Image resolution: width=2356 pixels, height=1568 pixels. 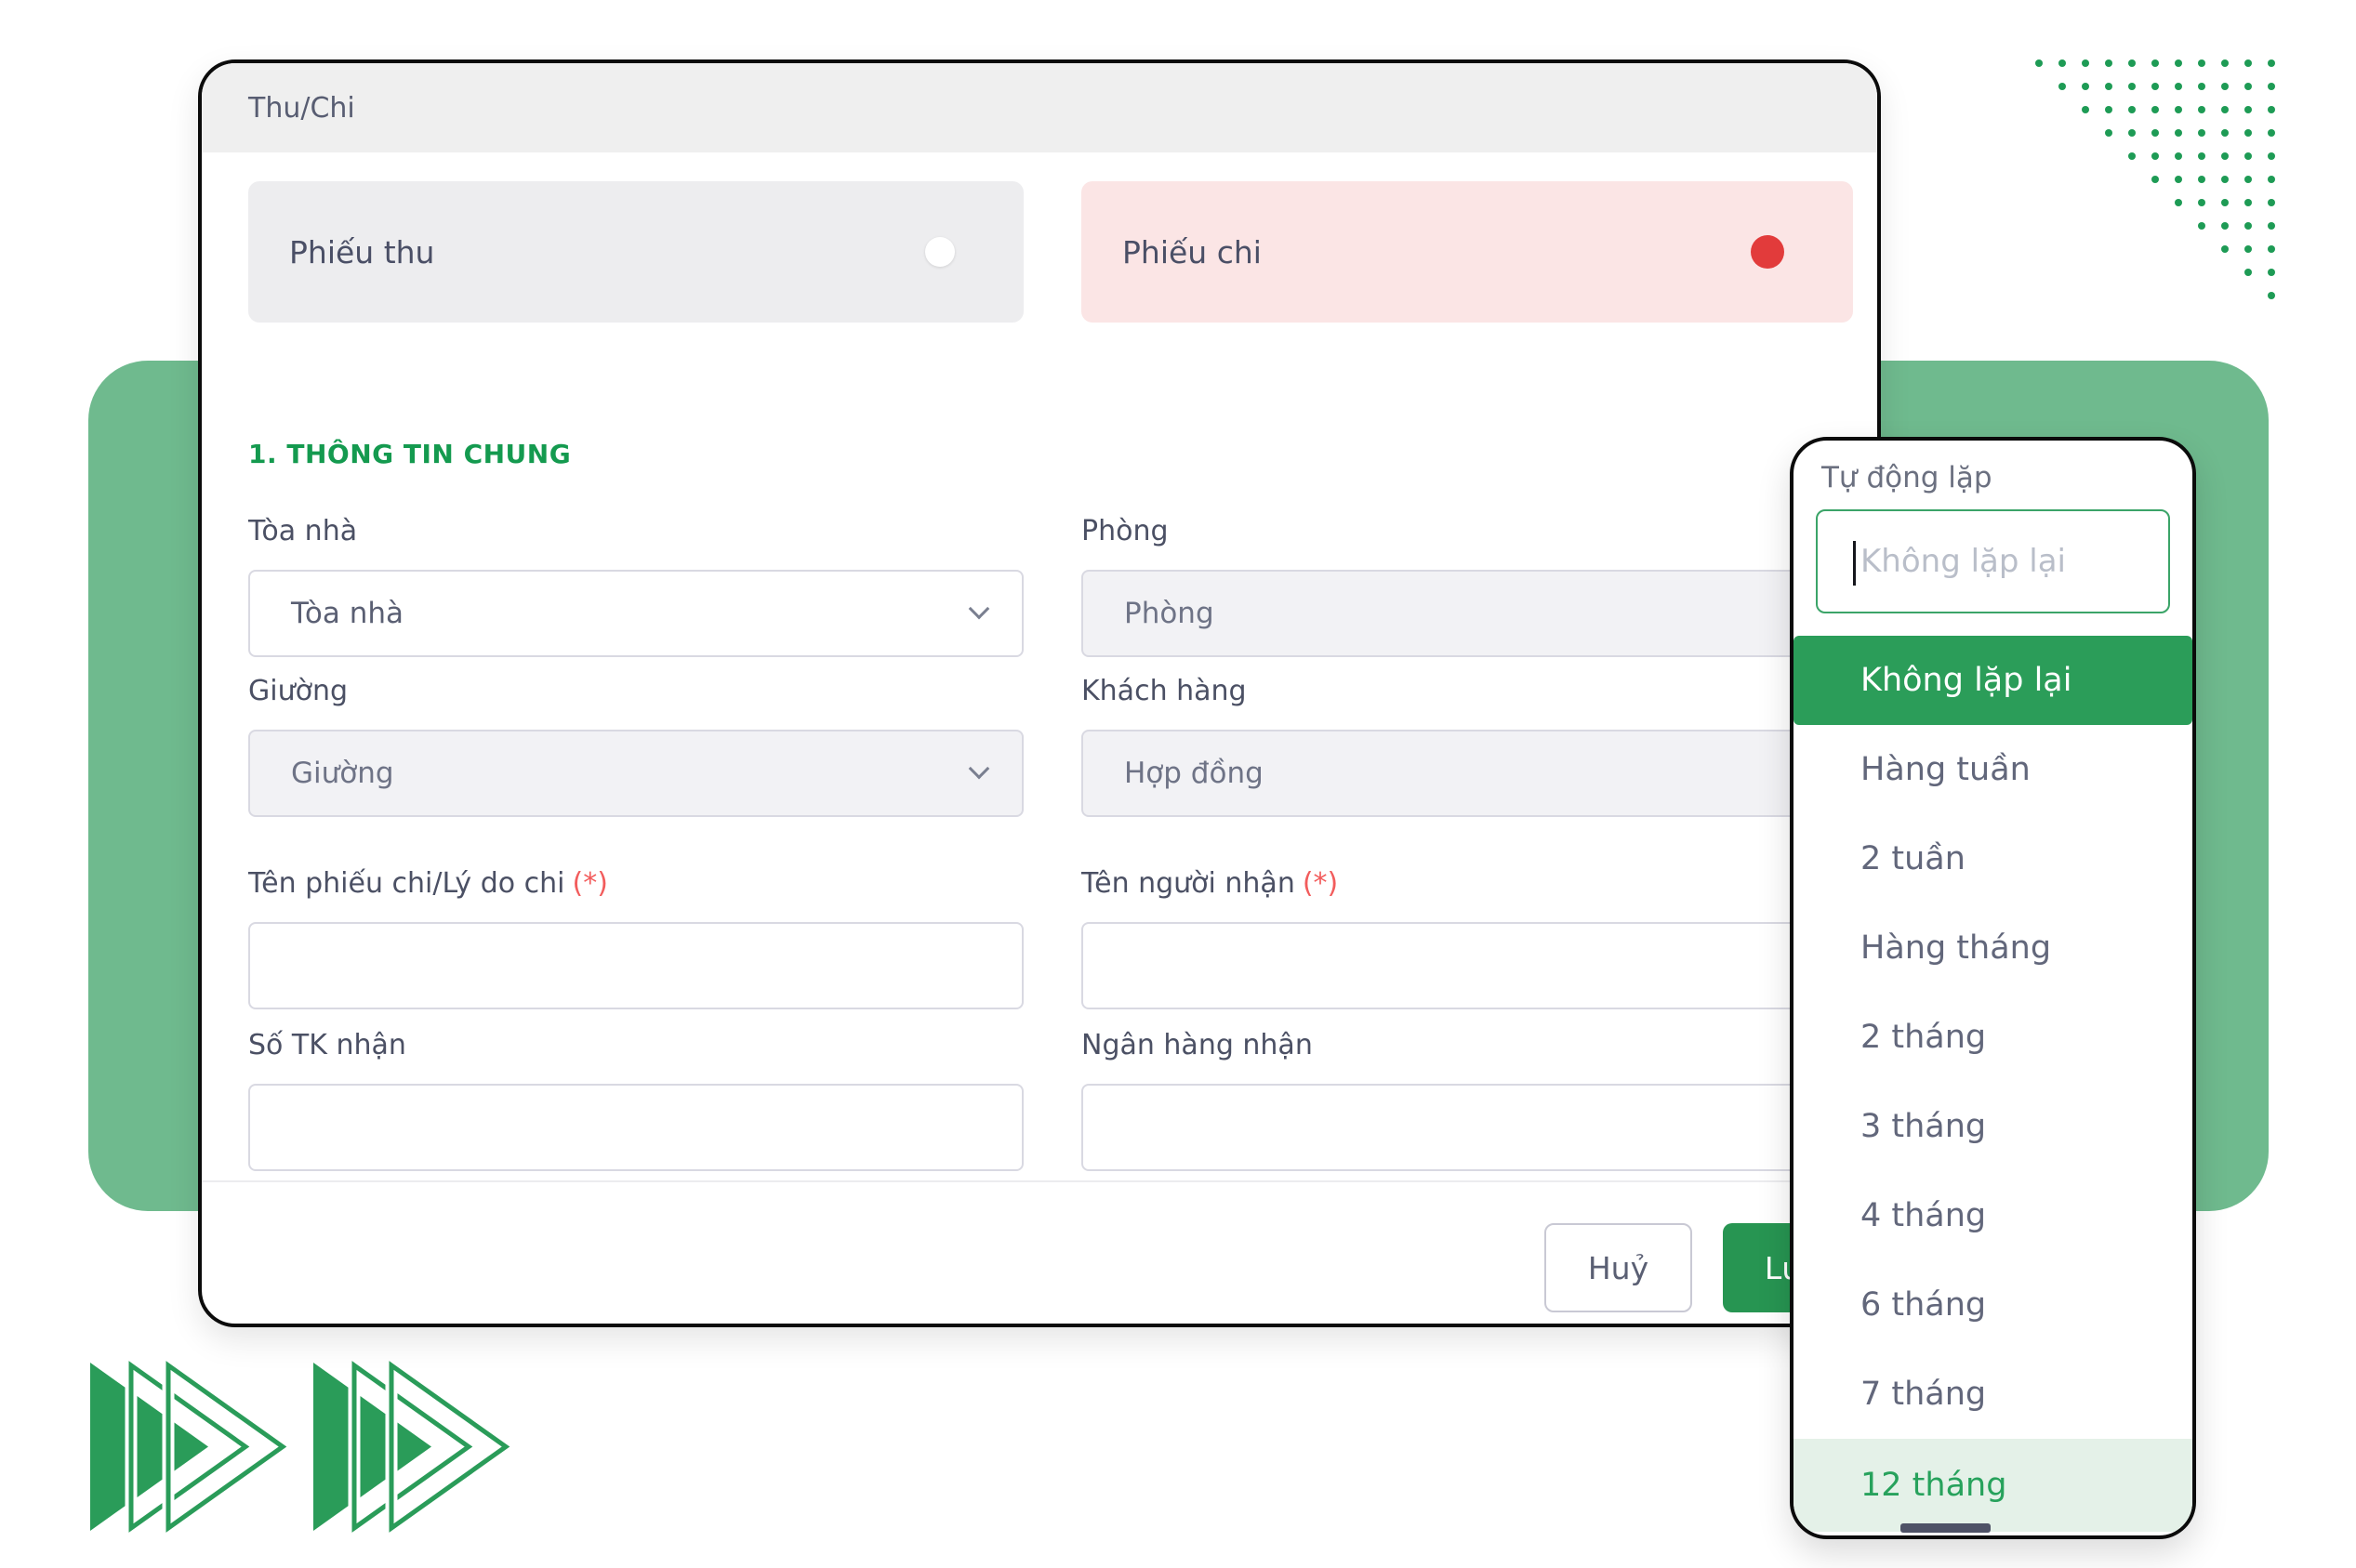 I want to click on option-6-thang: 6 tháng, so click(x=1924, y=1305).